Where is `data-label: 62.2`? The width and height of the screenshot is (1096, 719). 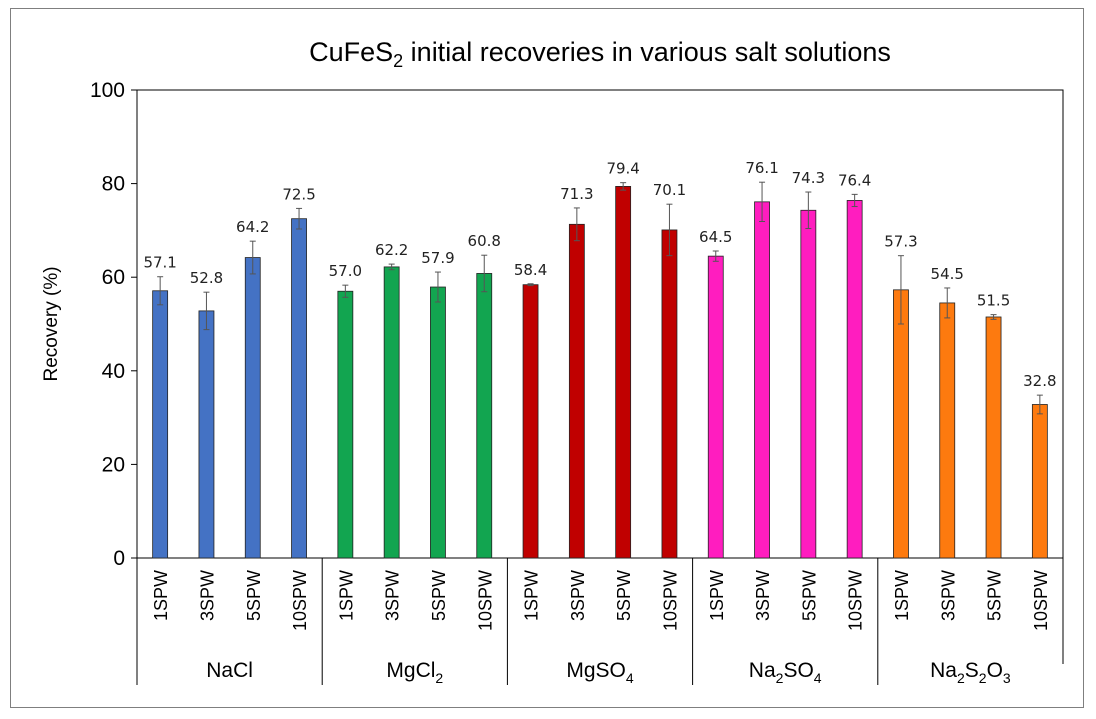 data-label: 62.2 is located at coordinates (391, 250).